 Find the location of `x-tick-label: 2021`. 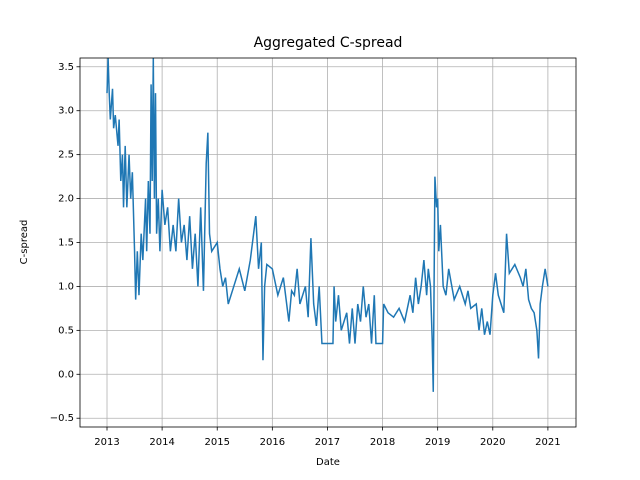

x-tick-label: 2021 is located at coordinates (547, 442).